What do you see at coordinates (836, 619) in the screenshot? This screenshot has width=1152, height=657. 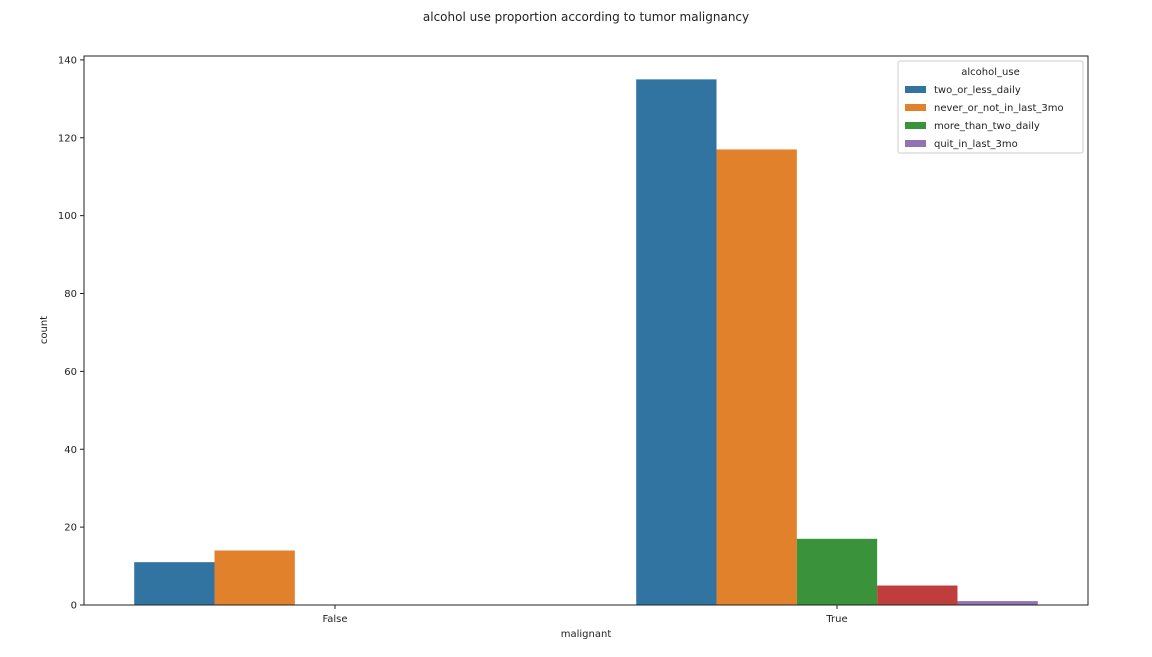 I see `x-tick-label: True` at bounding box center [836, 619].